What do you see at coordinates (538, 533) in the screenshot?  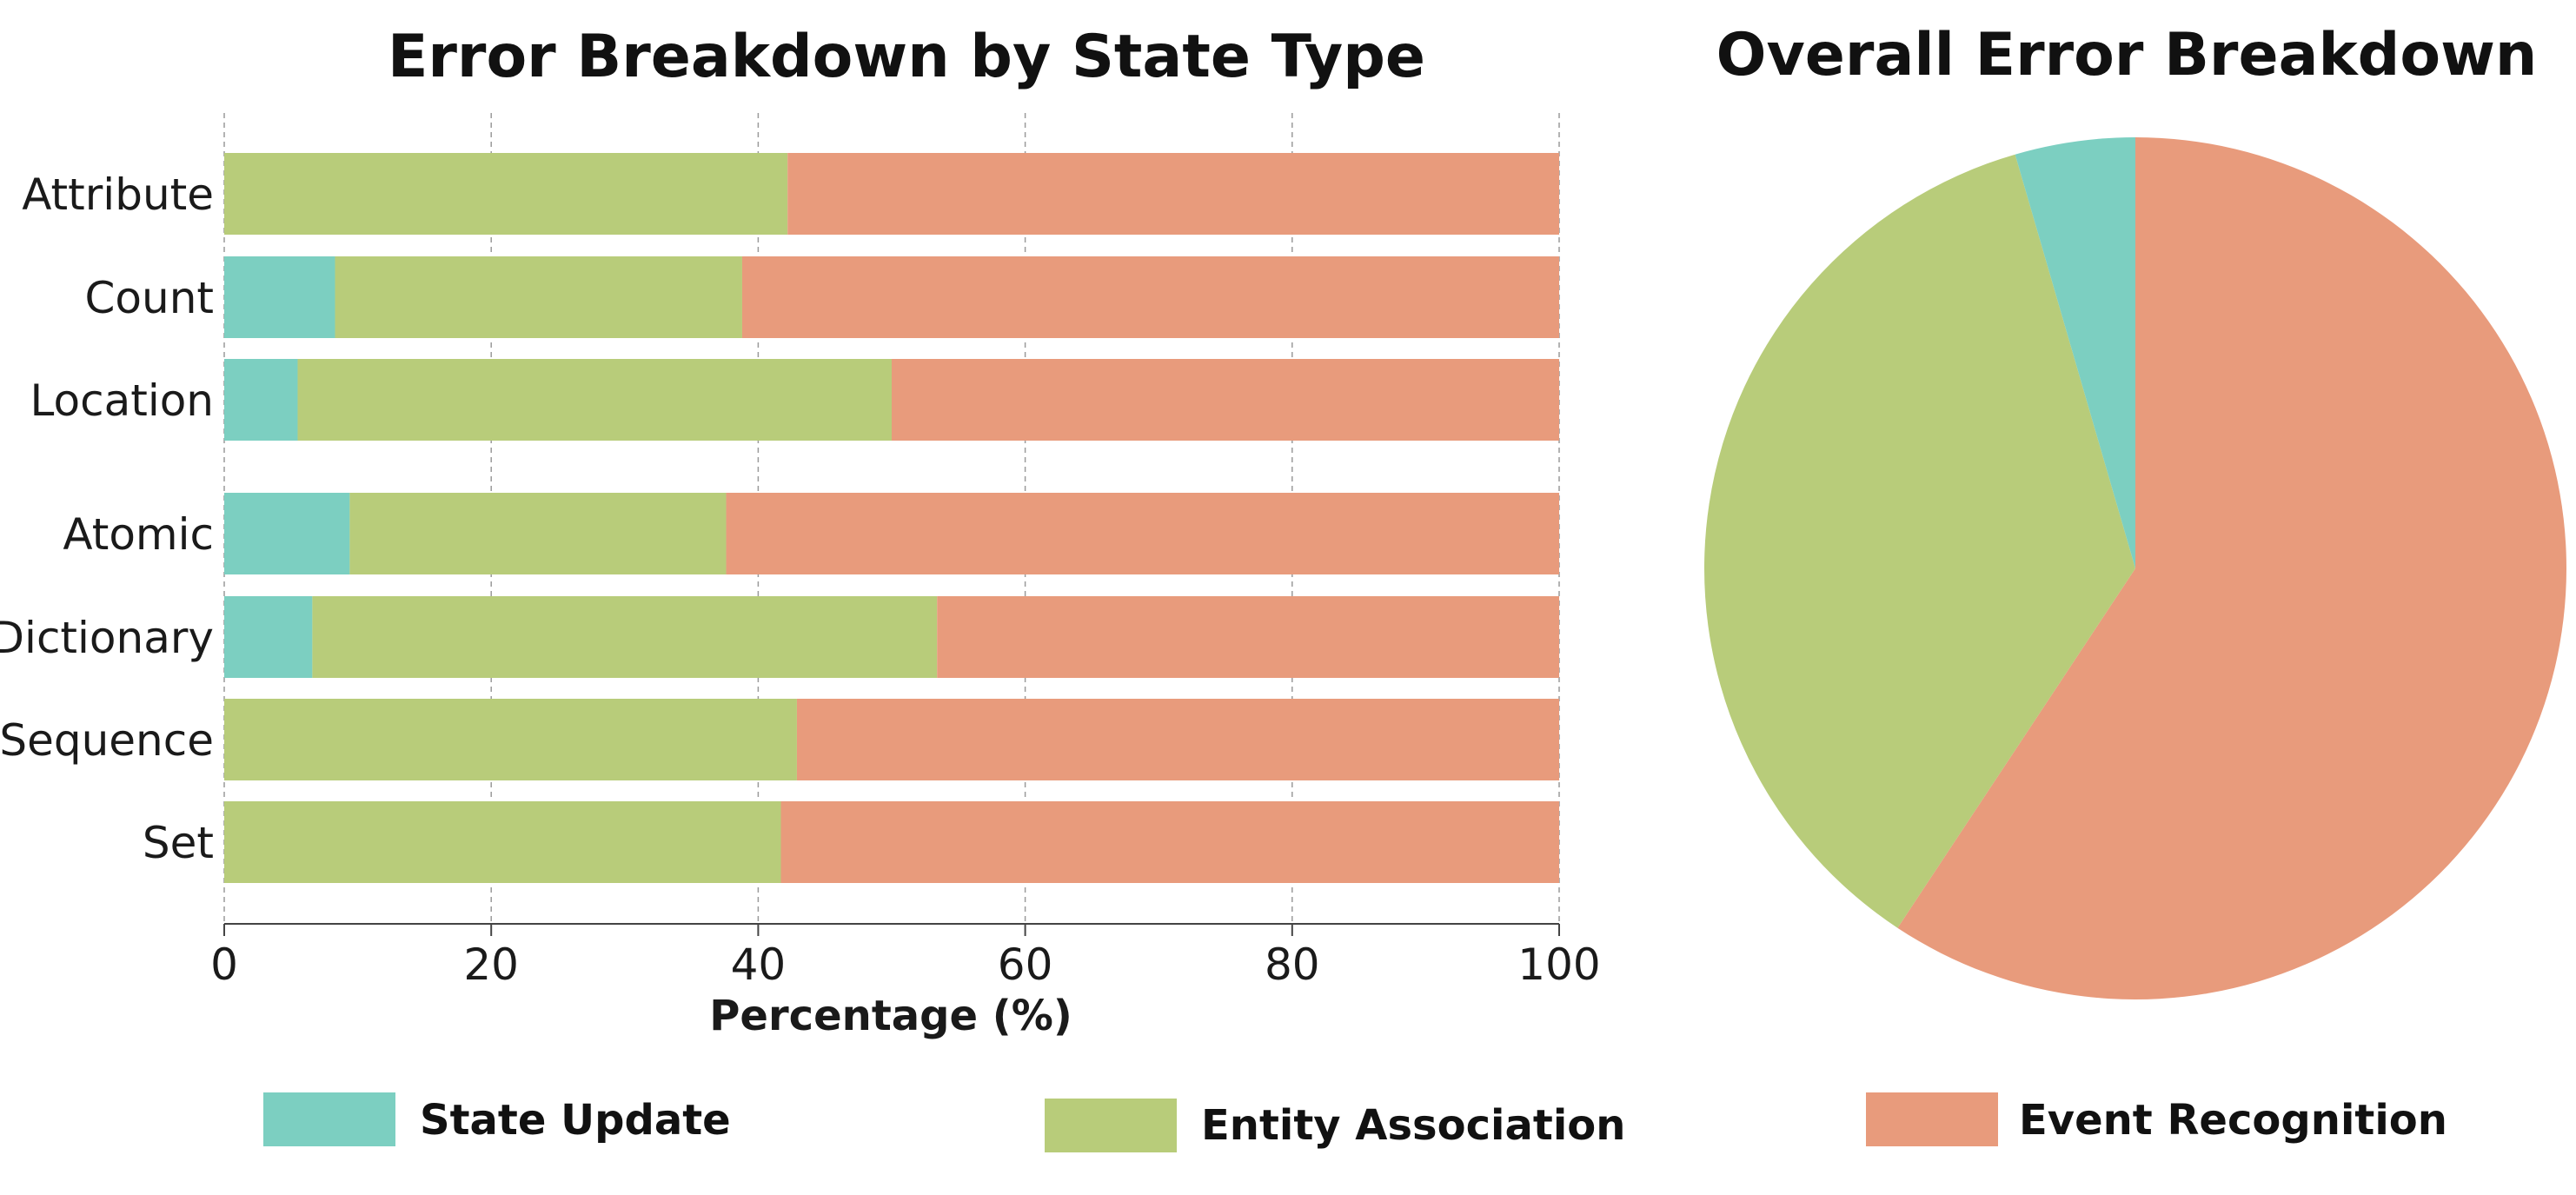 I see `bar-atomic-entity-association` at bounding box center [538, 533].